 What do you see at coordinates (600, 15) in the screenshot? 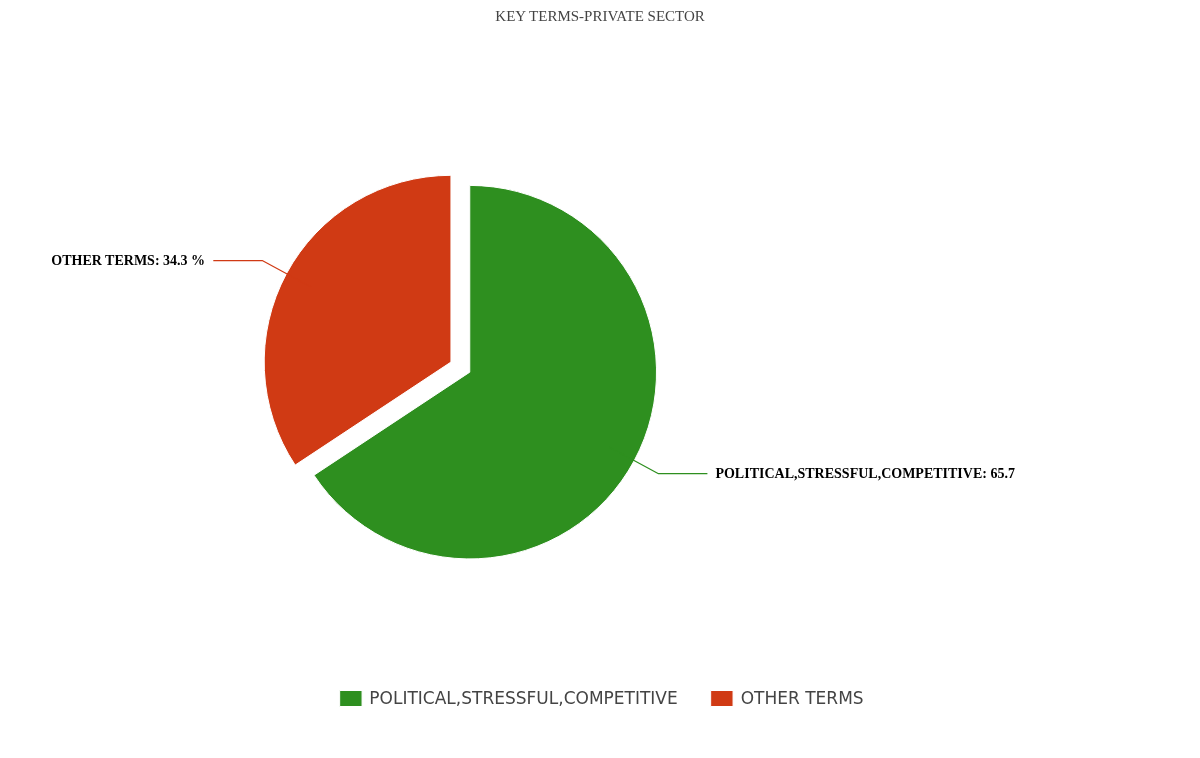
I see `chart-title: KEY TERMS-PRIVATE SECTOR` at bounding box center [600, 15].